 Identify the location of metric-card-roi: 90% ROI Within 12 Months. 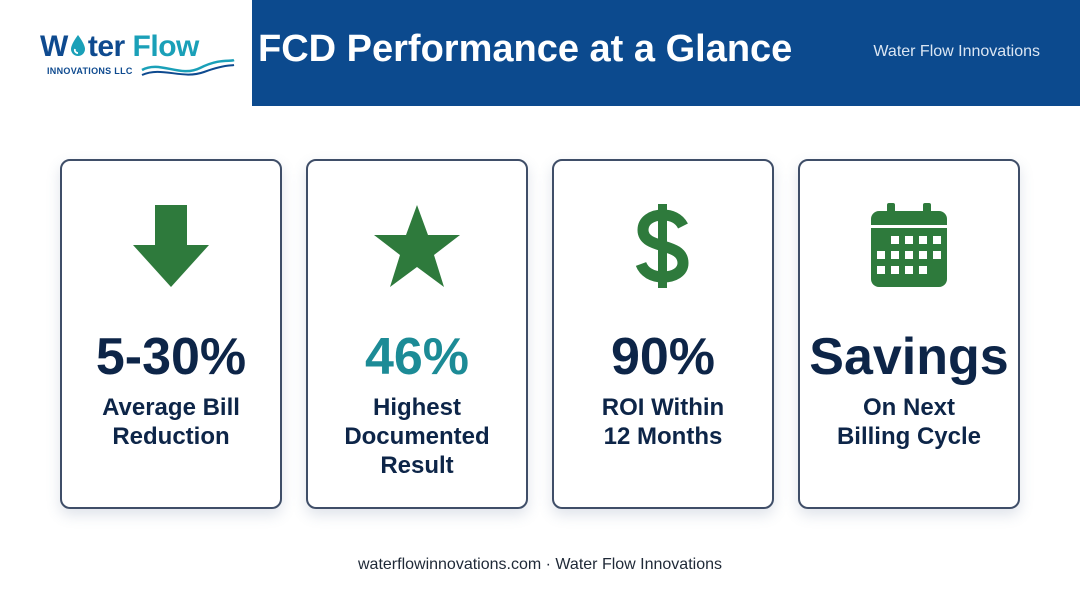
(663, 334).